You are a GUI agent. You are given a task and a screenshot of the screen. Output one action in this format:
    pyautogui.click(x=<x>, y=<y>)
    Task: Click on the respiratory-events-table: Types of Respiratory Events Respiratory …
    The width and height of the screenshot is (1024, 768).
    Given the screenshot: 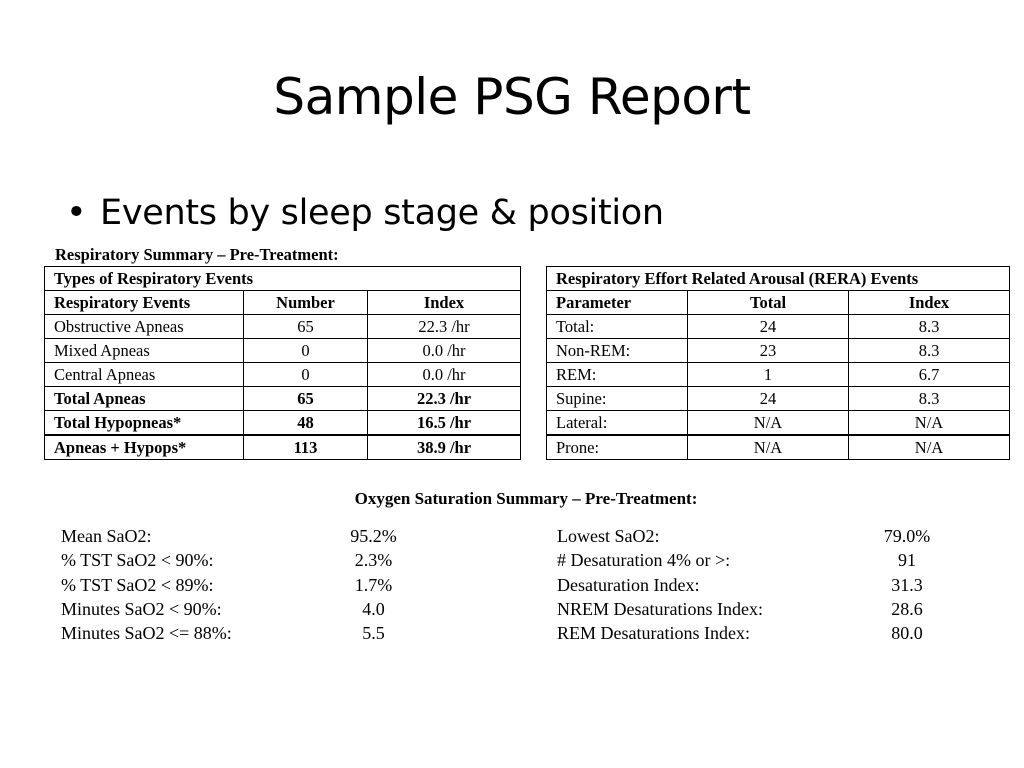 What is the action you would take?
    pyautogui.click(x=282, y=363)
    